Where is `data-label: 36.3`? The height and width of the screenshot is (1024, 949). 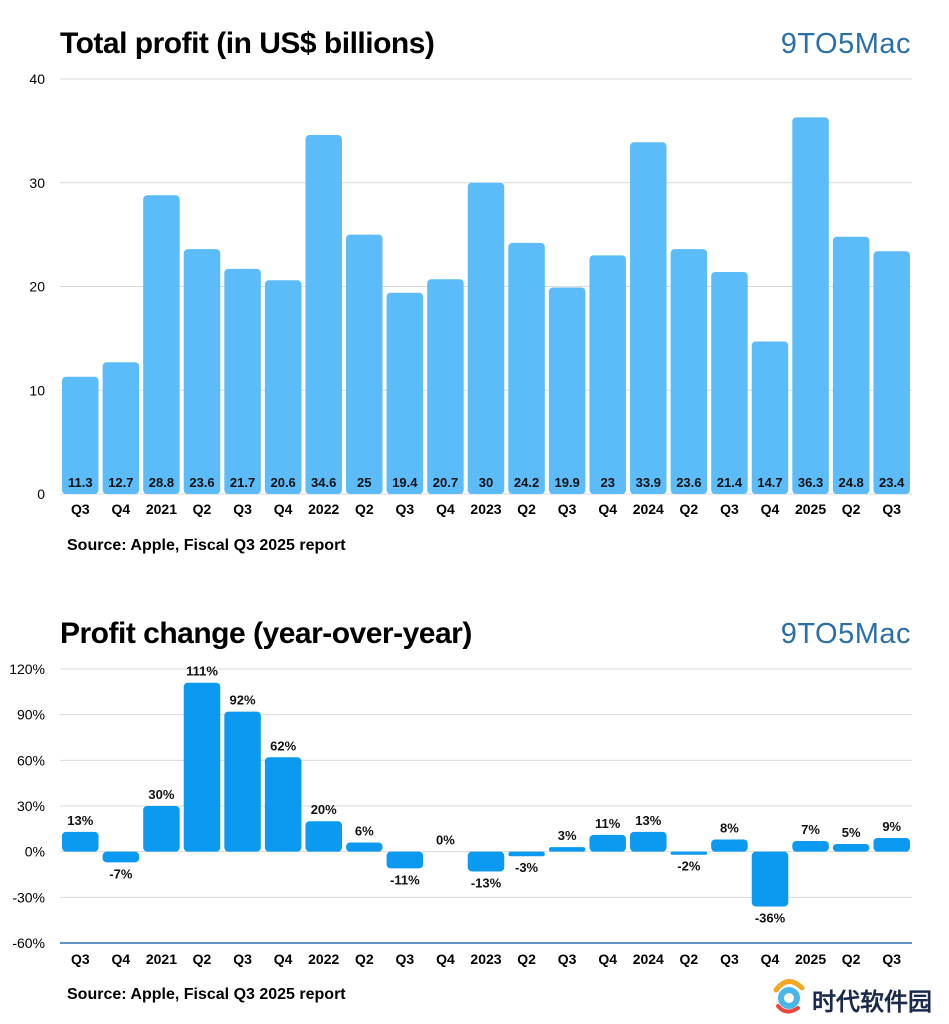 data-label: 36.3 is located at coordinates (810, 482).